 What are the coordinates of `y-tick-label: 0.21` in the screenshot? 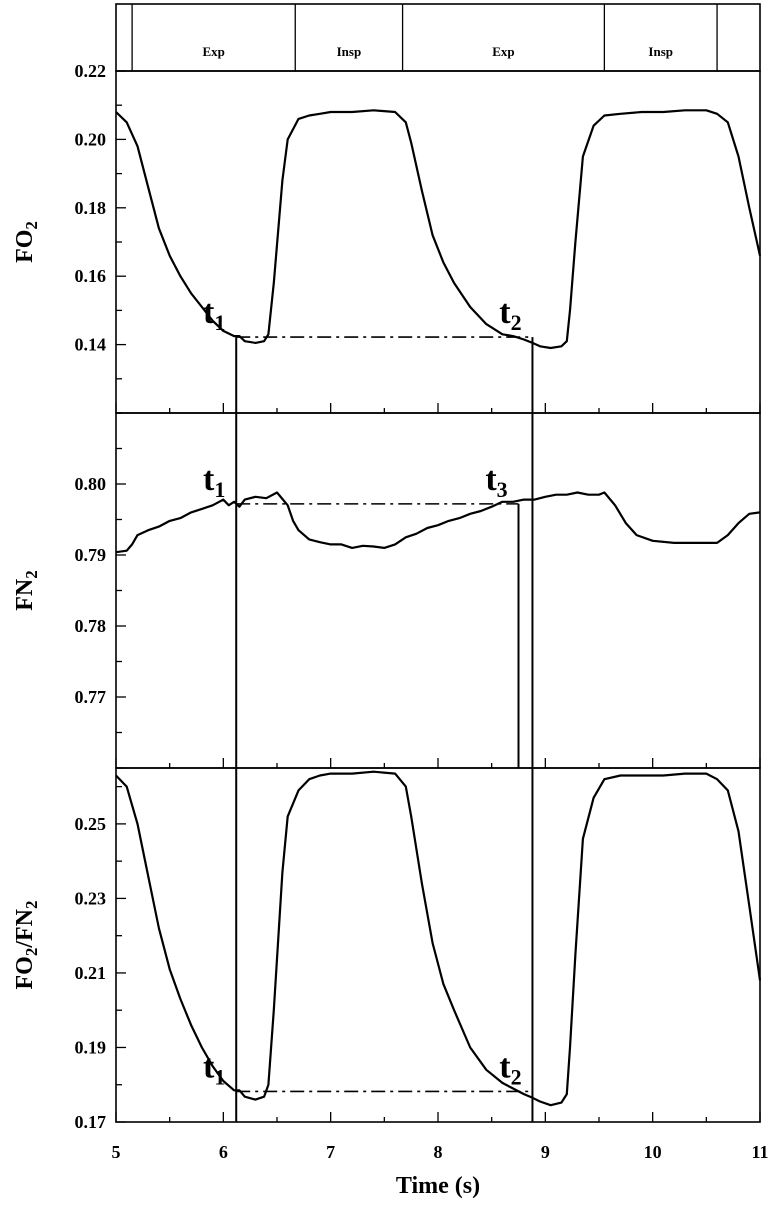 It's located at (91, 973).